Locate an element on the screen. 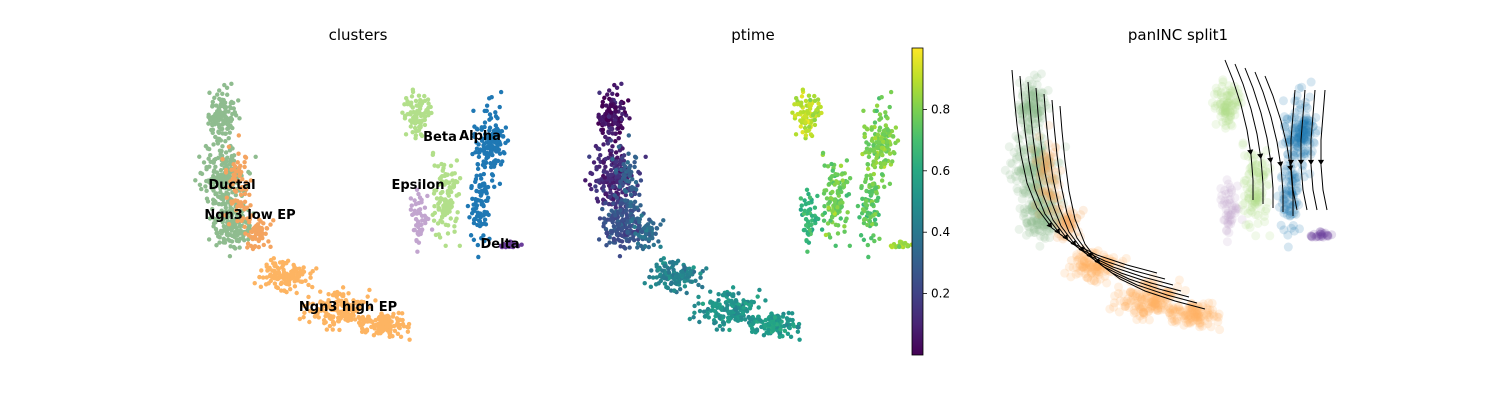  ptime-colorbar: 0.20.40.60.8 is located at coordinates (930, 201).